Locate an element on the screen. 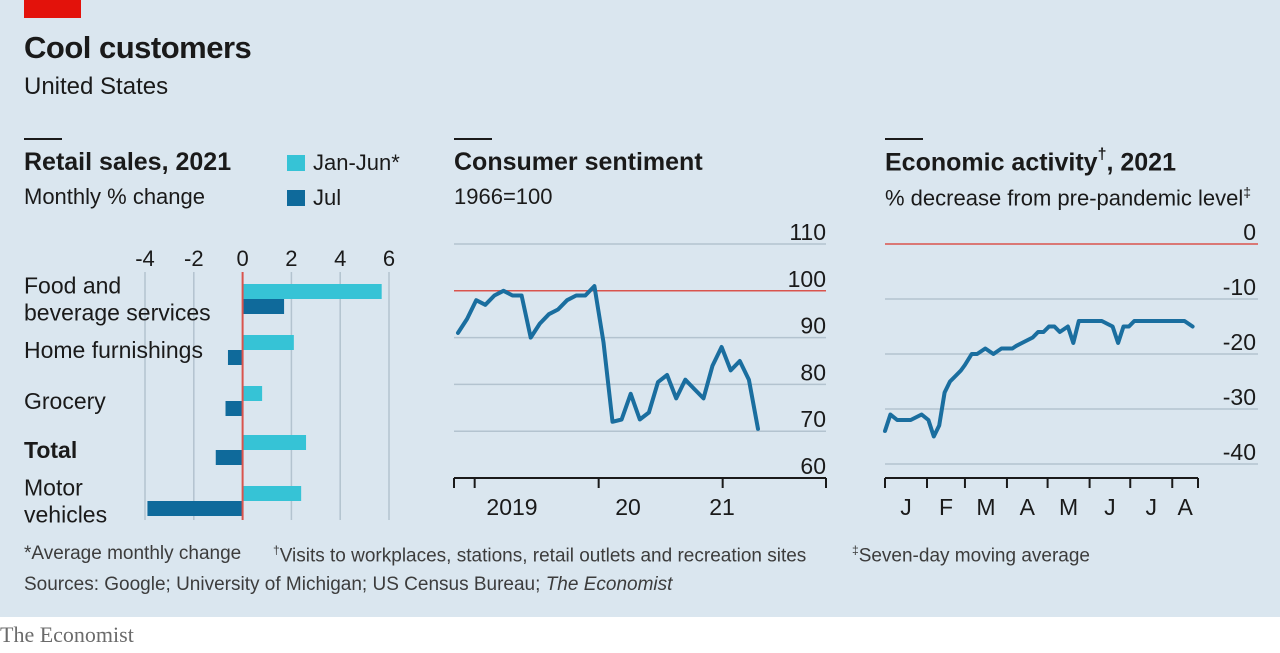 The height and width of the screenshot is (653, 1280). sentiment-ytick-label: 100 is located at coordinates (807, 279).